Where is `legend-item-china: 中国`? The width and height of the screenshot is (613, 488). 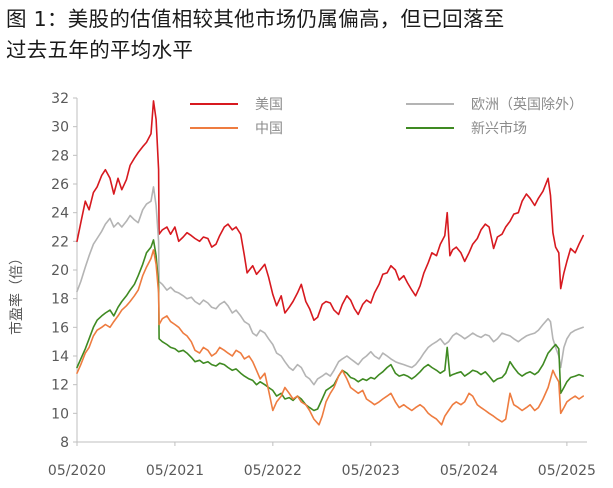
legend-item-china: 中国 is located at coordinates (236, 129).